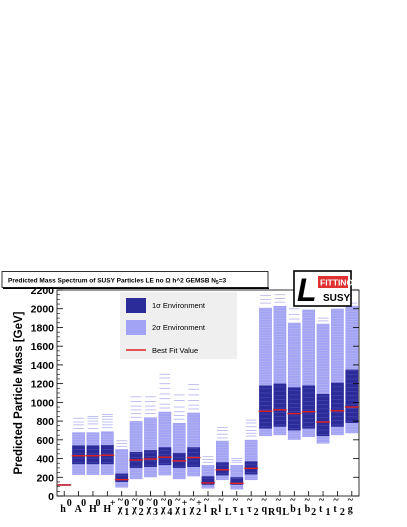 The height and width of the screenshot is (527, 407). What do you see at coordinates (337, 298) in the screenshot?
I see `logo-bottom-text: SUSY` at bounding box center [337, 298].